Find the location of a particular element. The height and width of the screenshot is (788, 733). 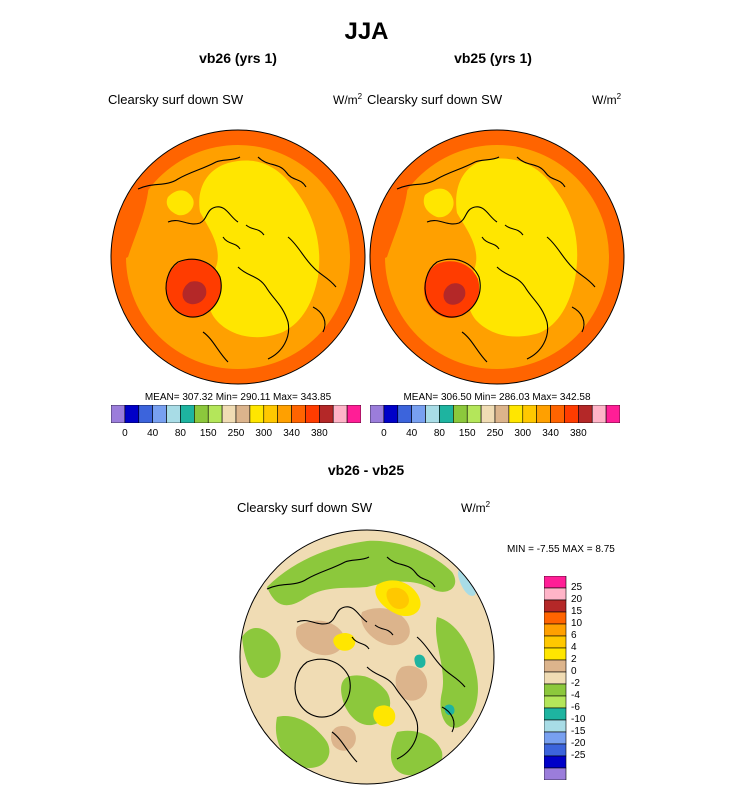

panel1-colorbar-labels: 0 40 80 150 250 300 340 380 is located at coordinates (236, 435).